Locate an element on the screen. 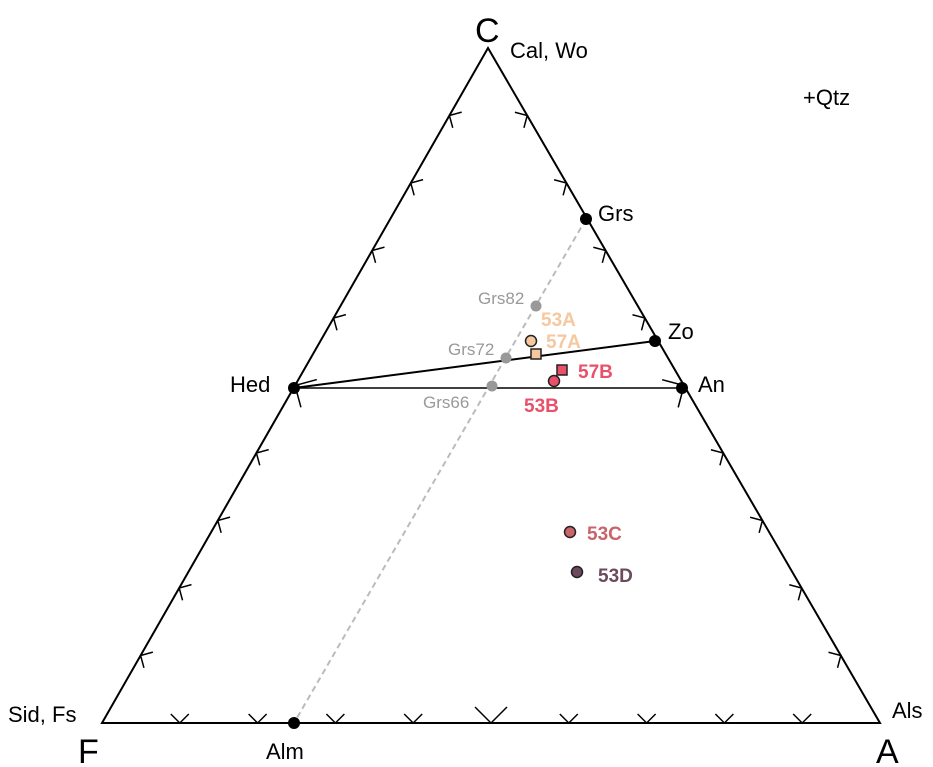 This screenshot has height=767, width=933. grs-point is located at coordinates (586, 219).